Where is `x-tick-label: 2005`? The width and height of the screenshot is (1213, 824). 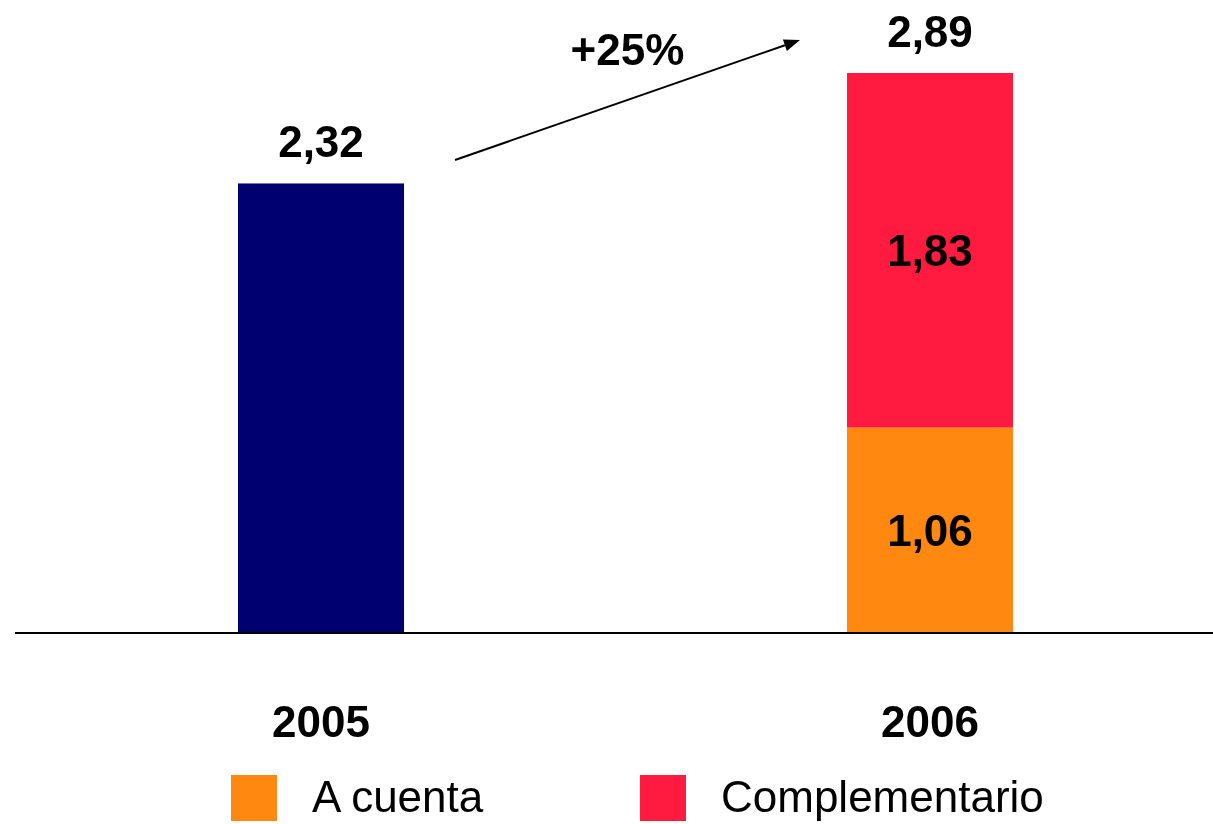
x-tick-label: 2005 is located at coordinates (321, 721).